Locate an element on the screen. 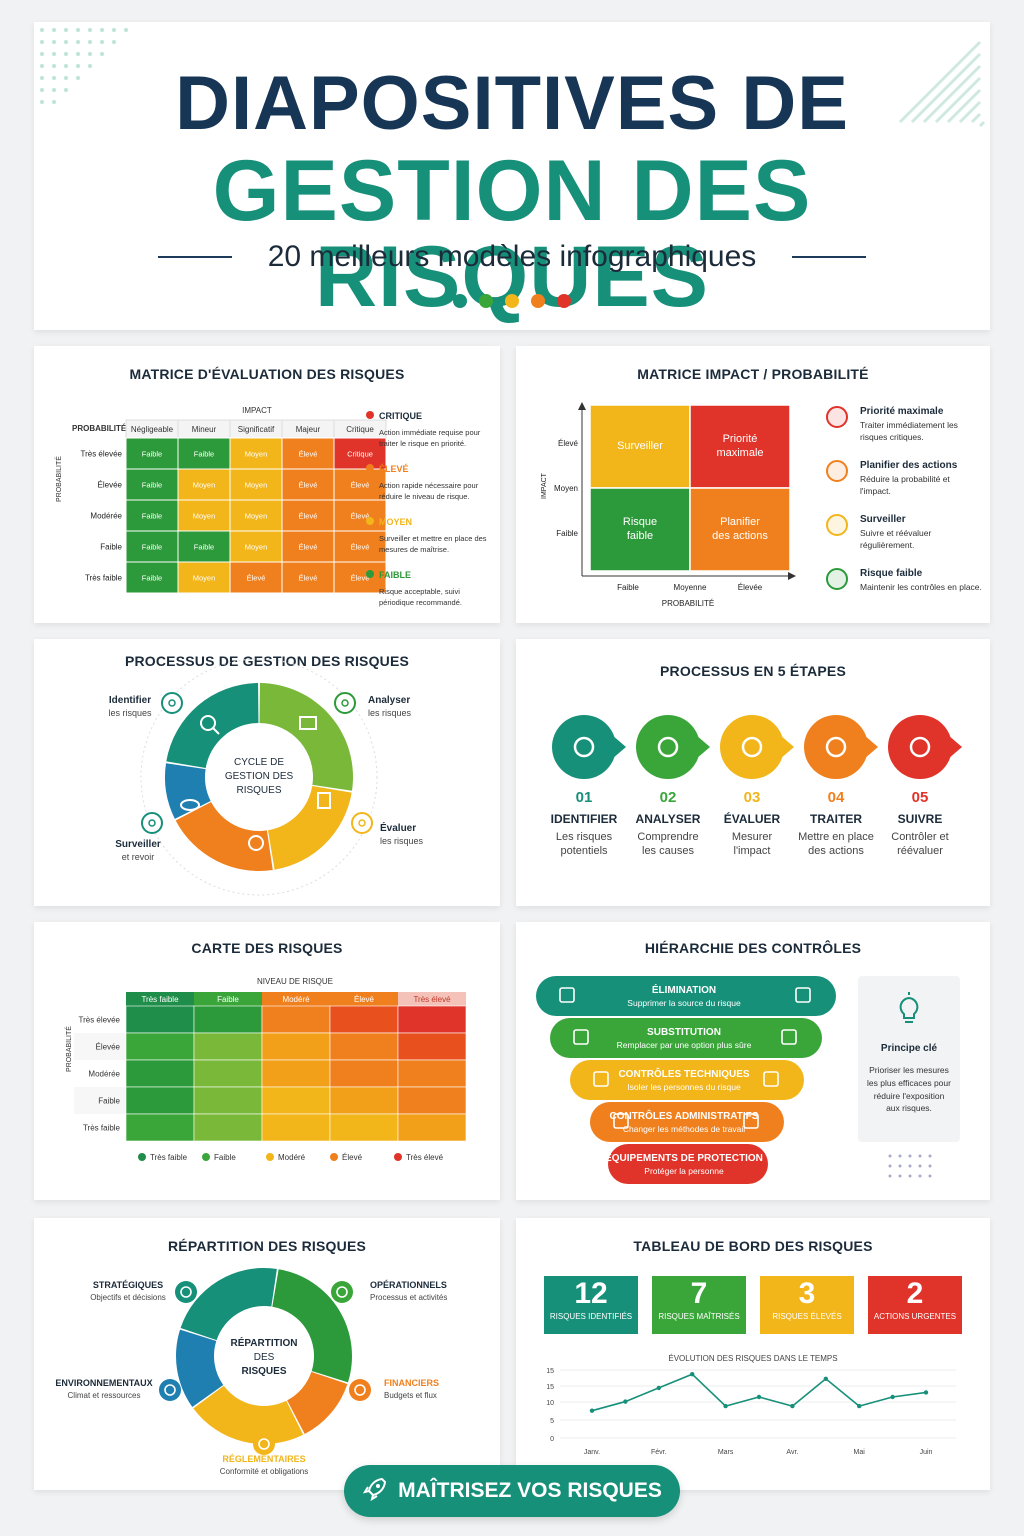  hierarchy-level-name: SUBSTITUTION is located at coordinates (684, 1032).